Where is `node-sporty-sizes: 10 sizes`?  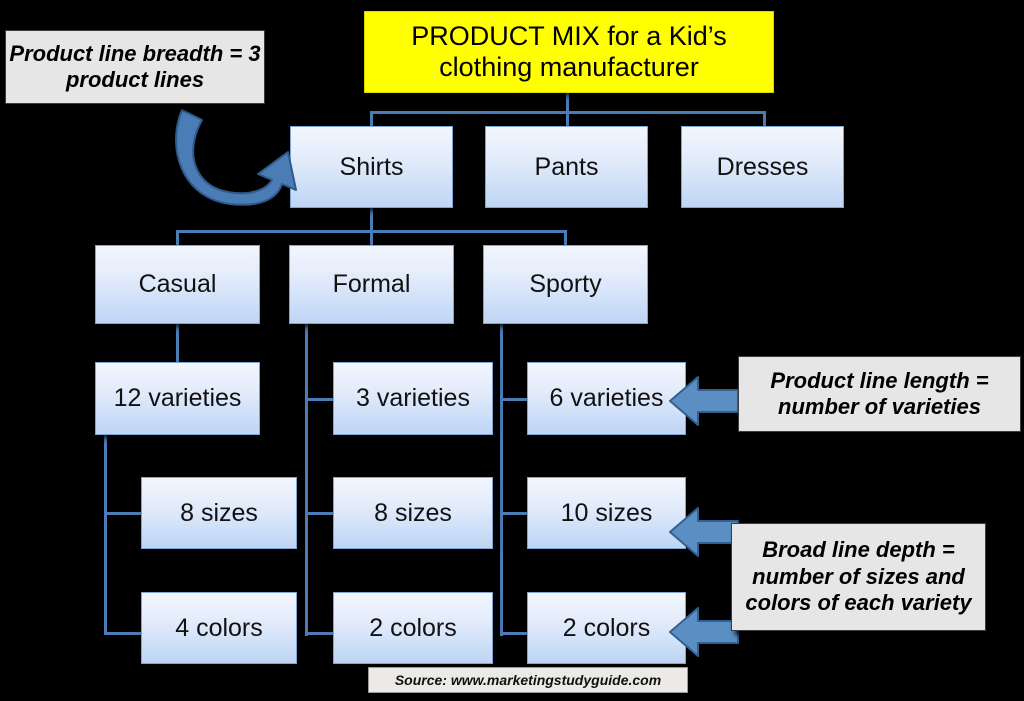
node-sporty-sizes: 10 sizes is located at coordinates (606, 513).